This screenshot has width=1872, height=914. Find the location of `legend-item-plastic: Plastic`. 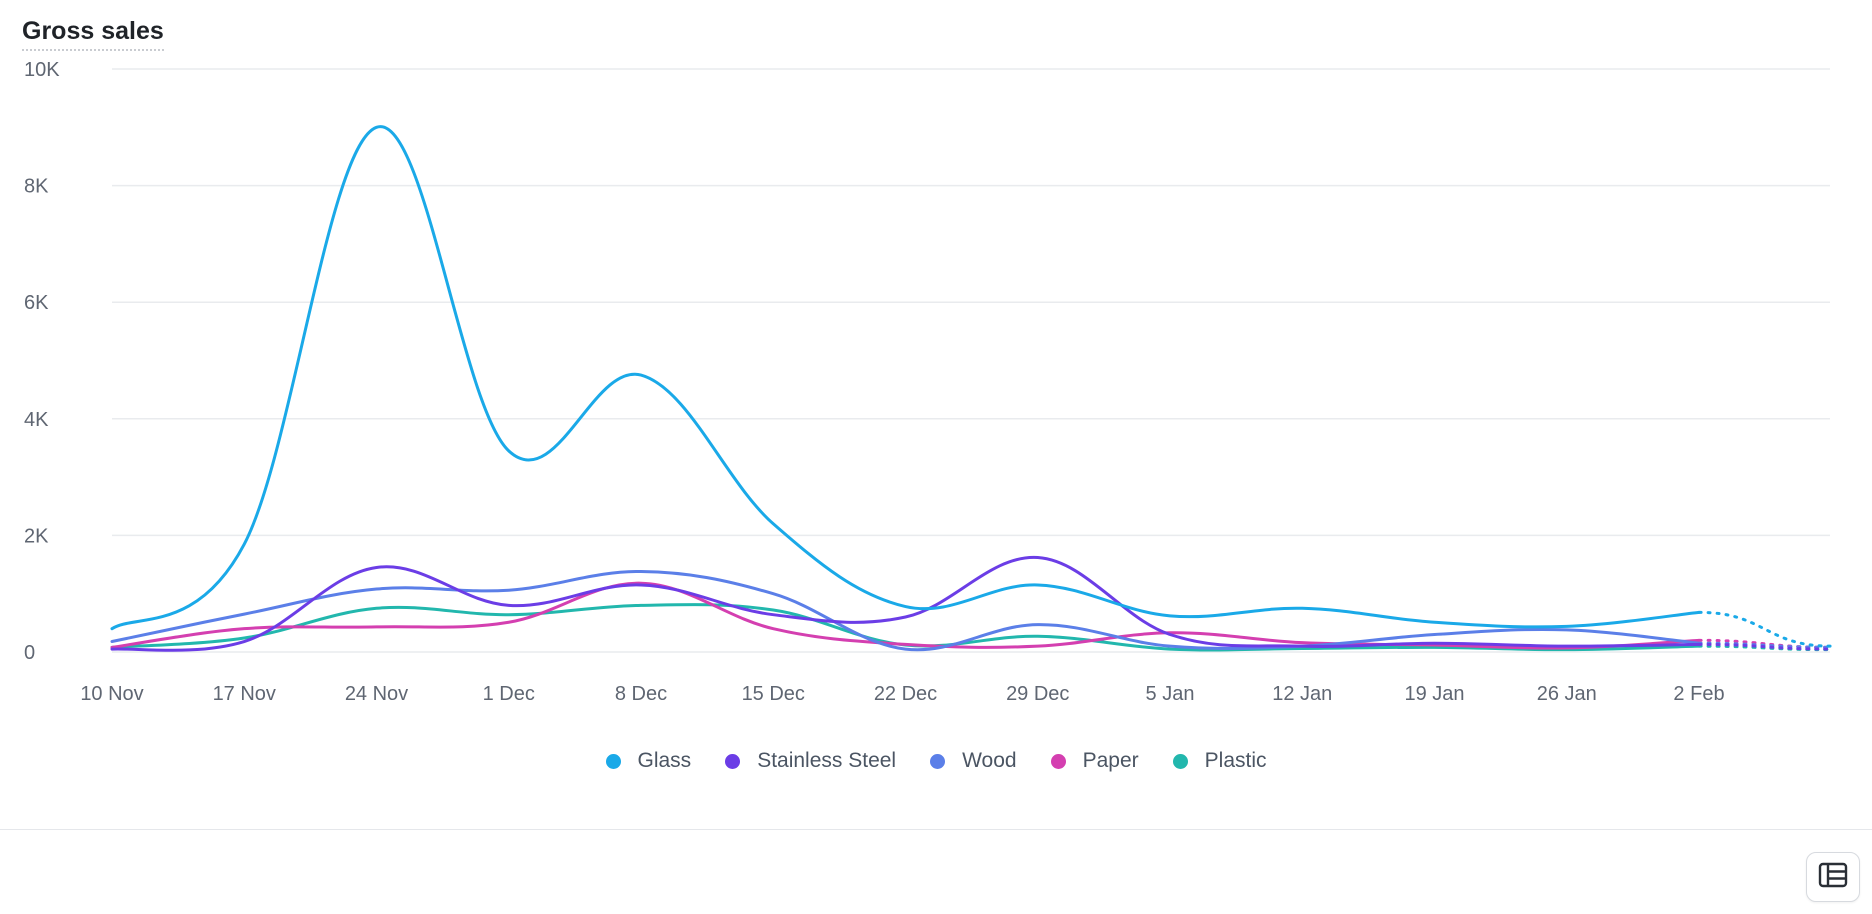

legend-item-plastic: Plastic is located at coordinates (1219, 761).